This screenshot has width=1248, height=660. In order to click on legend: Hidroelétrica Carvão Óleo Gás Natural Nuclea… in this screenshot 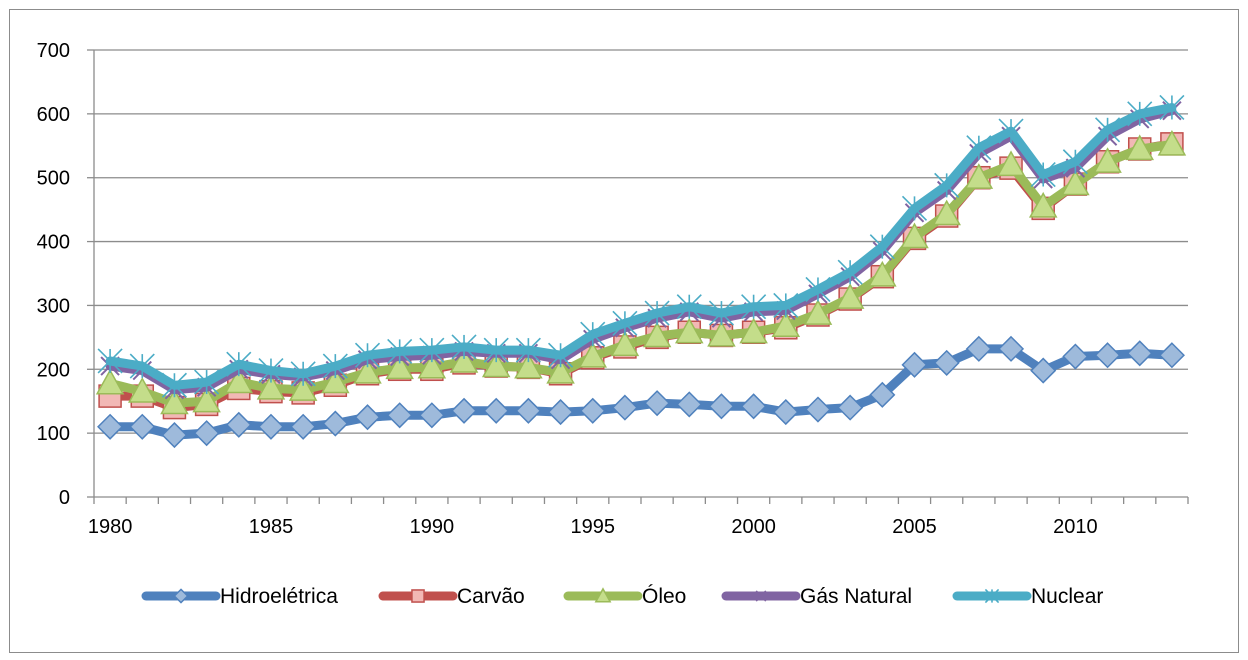, I will do `click(622, 596)`.